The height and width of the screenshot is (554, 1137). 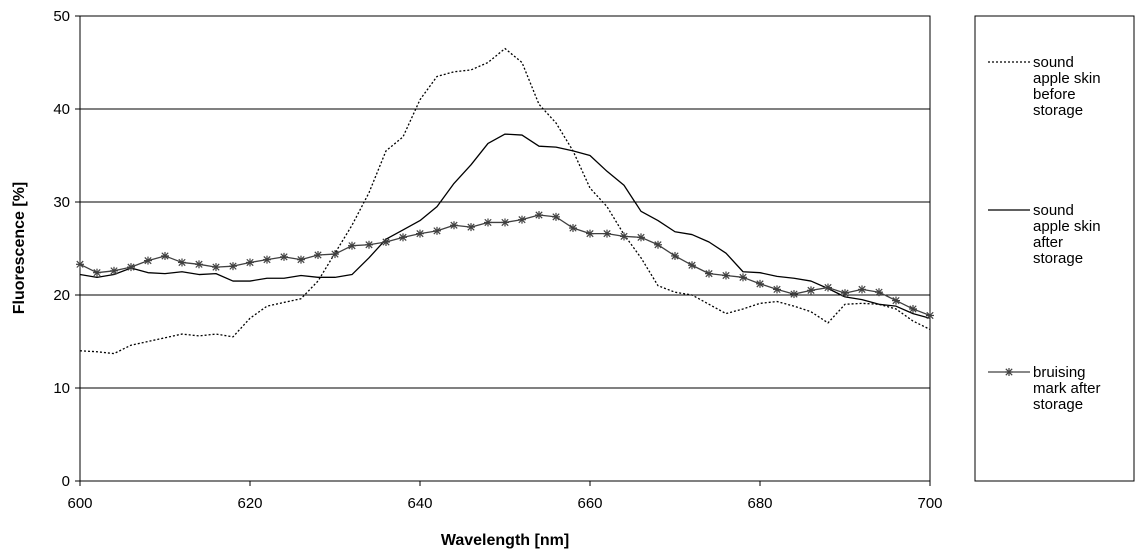 What do you see at coordinates (505, 540) in the screenshot?
I see `x-axis-title: Wavelength [nm]` at bounding box center [505, 540].